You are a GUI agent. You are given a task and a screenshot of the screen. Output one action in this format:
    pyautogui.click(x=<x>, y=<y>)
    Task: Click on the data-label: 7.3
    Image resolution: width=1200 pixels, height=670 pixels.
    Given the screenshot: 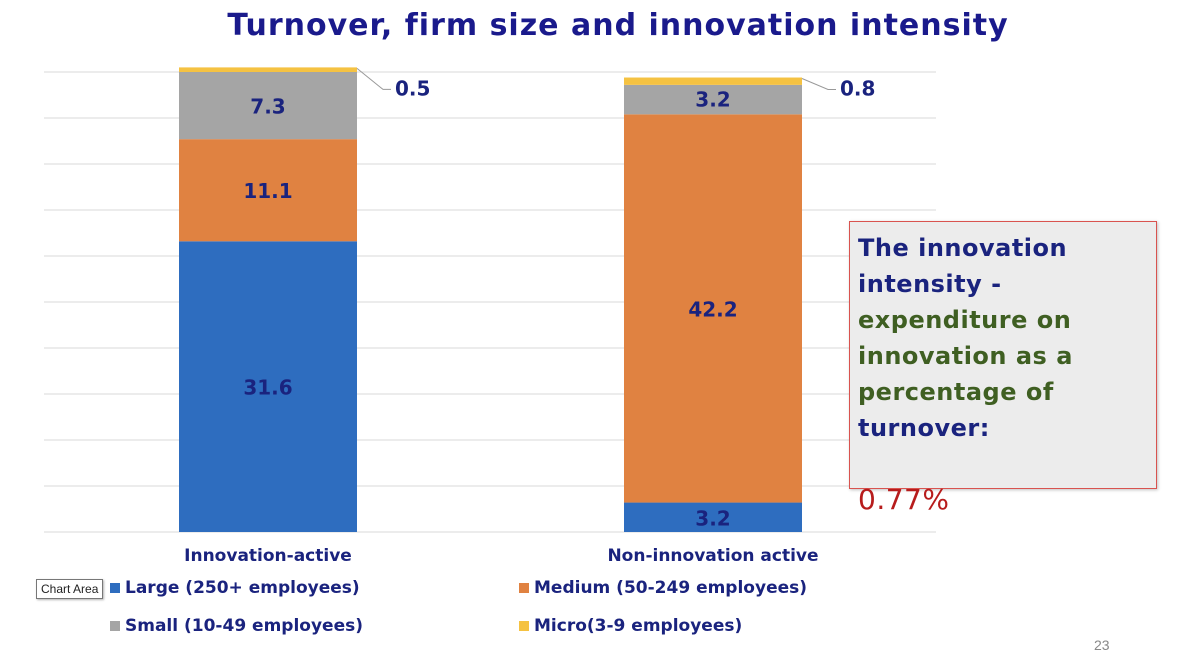 What is the action you would take?
    pyautogui.click(x=267, y=107)
    